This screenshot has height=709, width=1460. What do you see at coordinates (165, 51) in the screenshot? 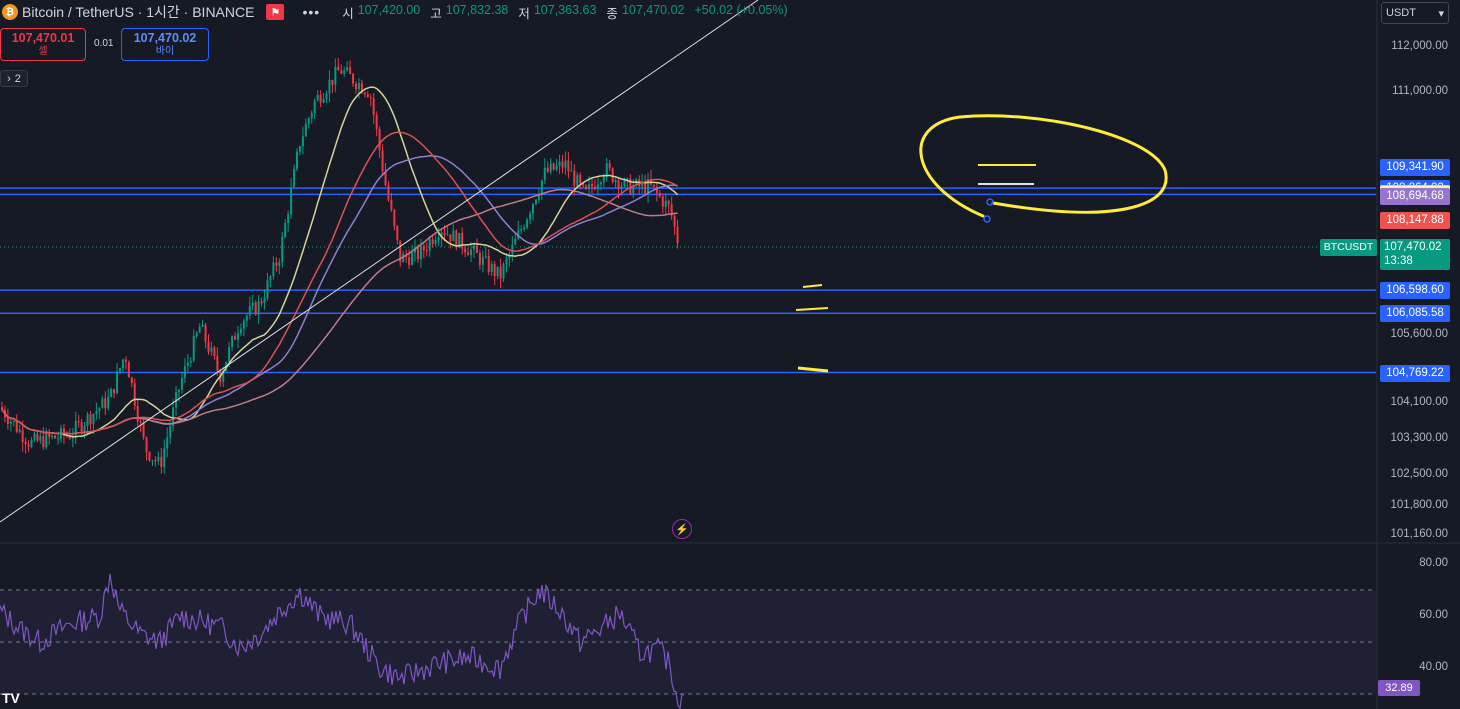
I see `buy-label: 바이` at bounding box center [165, 51].